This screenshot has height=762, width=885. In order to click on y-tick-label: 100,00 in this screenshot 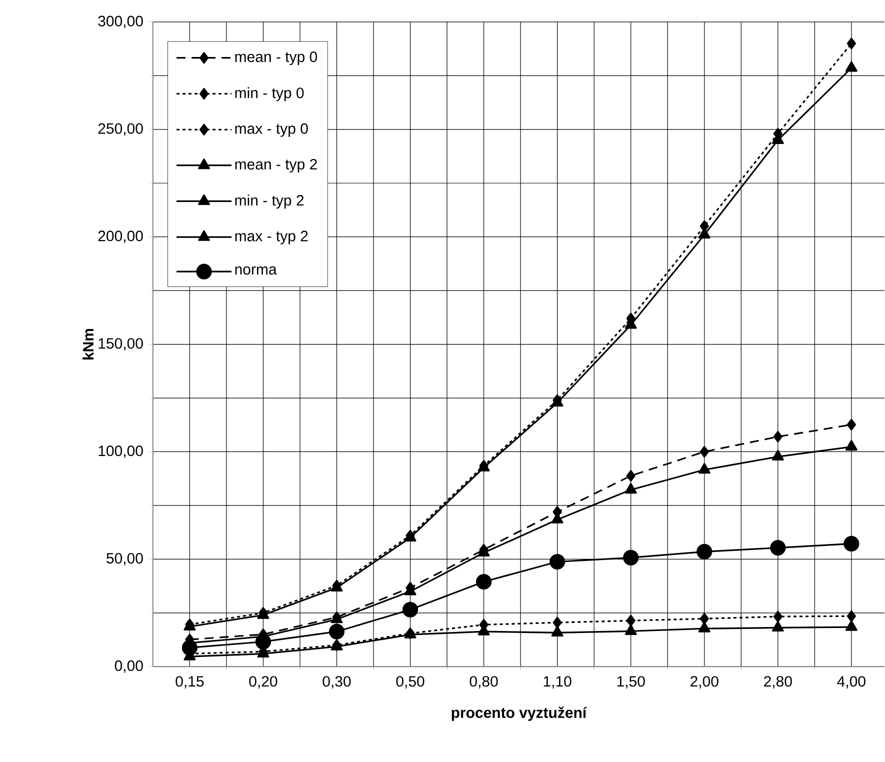, I will do `click(120, 452)`.